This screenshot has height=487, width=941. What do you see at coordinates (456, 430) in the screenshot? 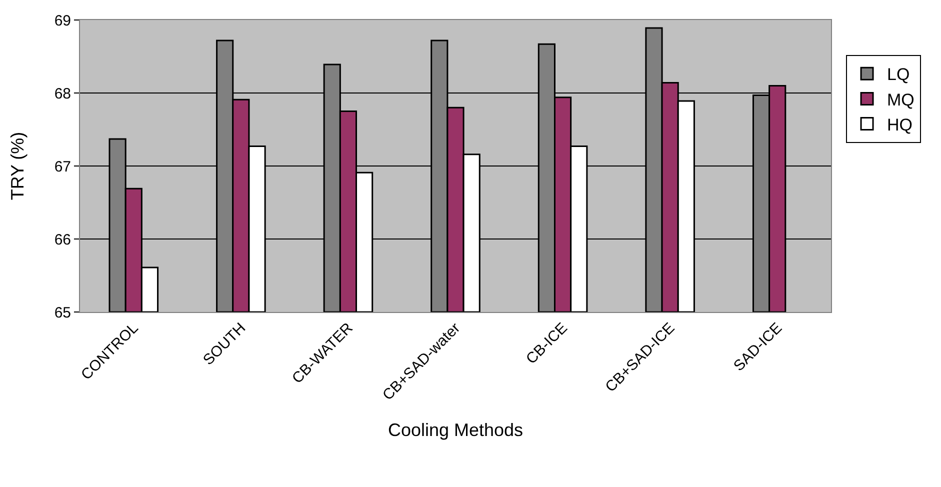
I see `x-axis-title: Cooling Methods` at bounding box center [456, 430].